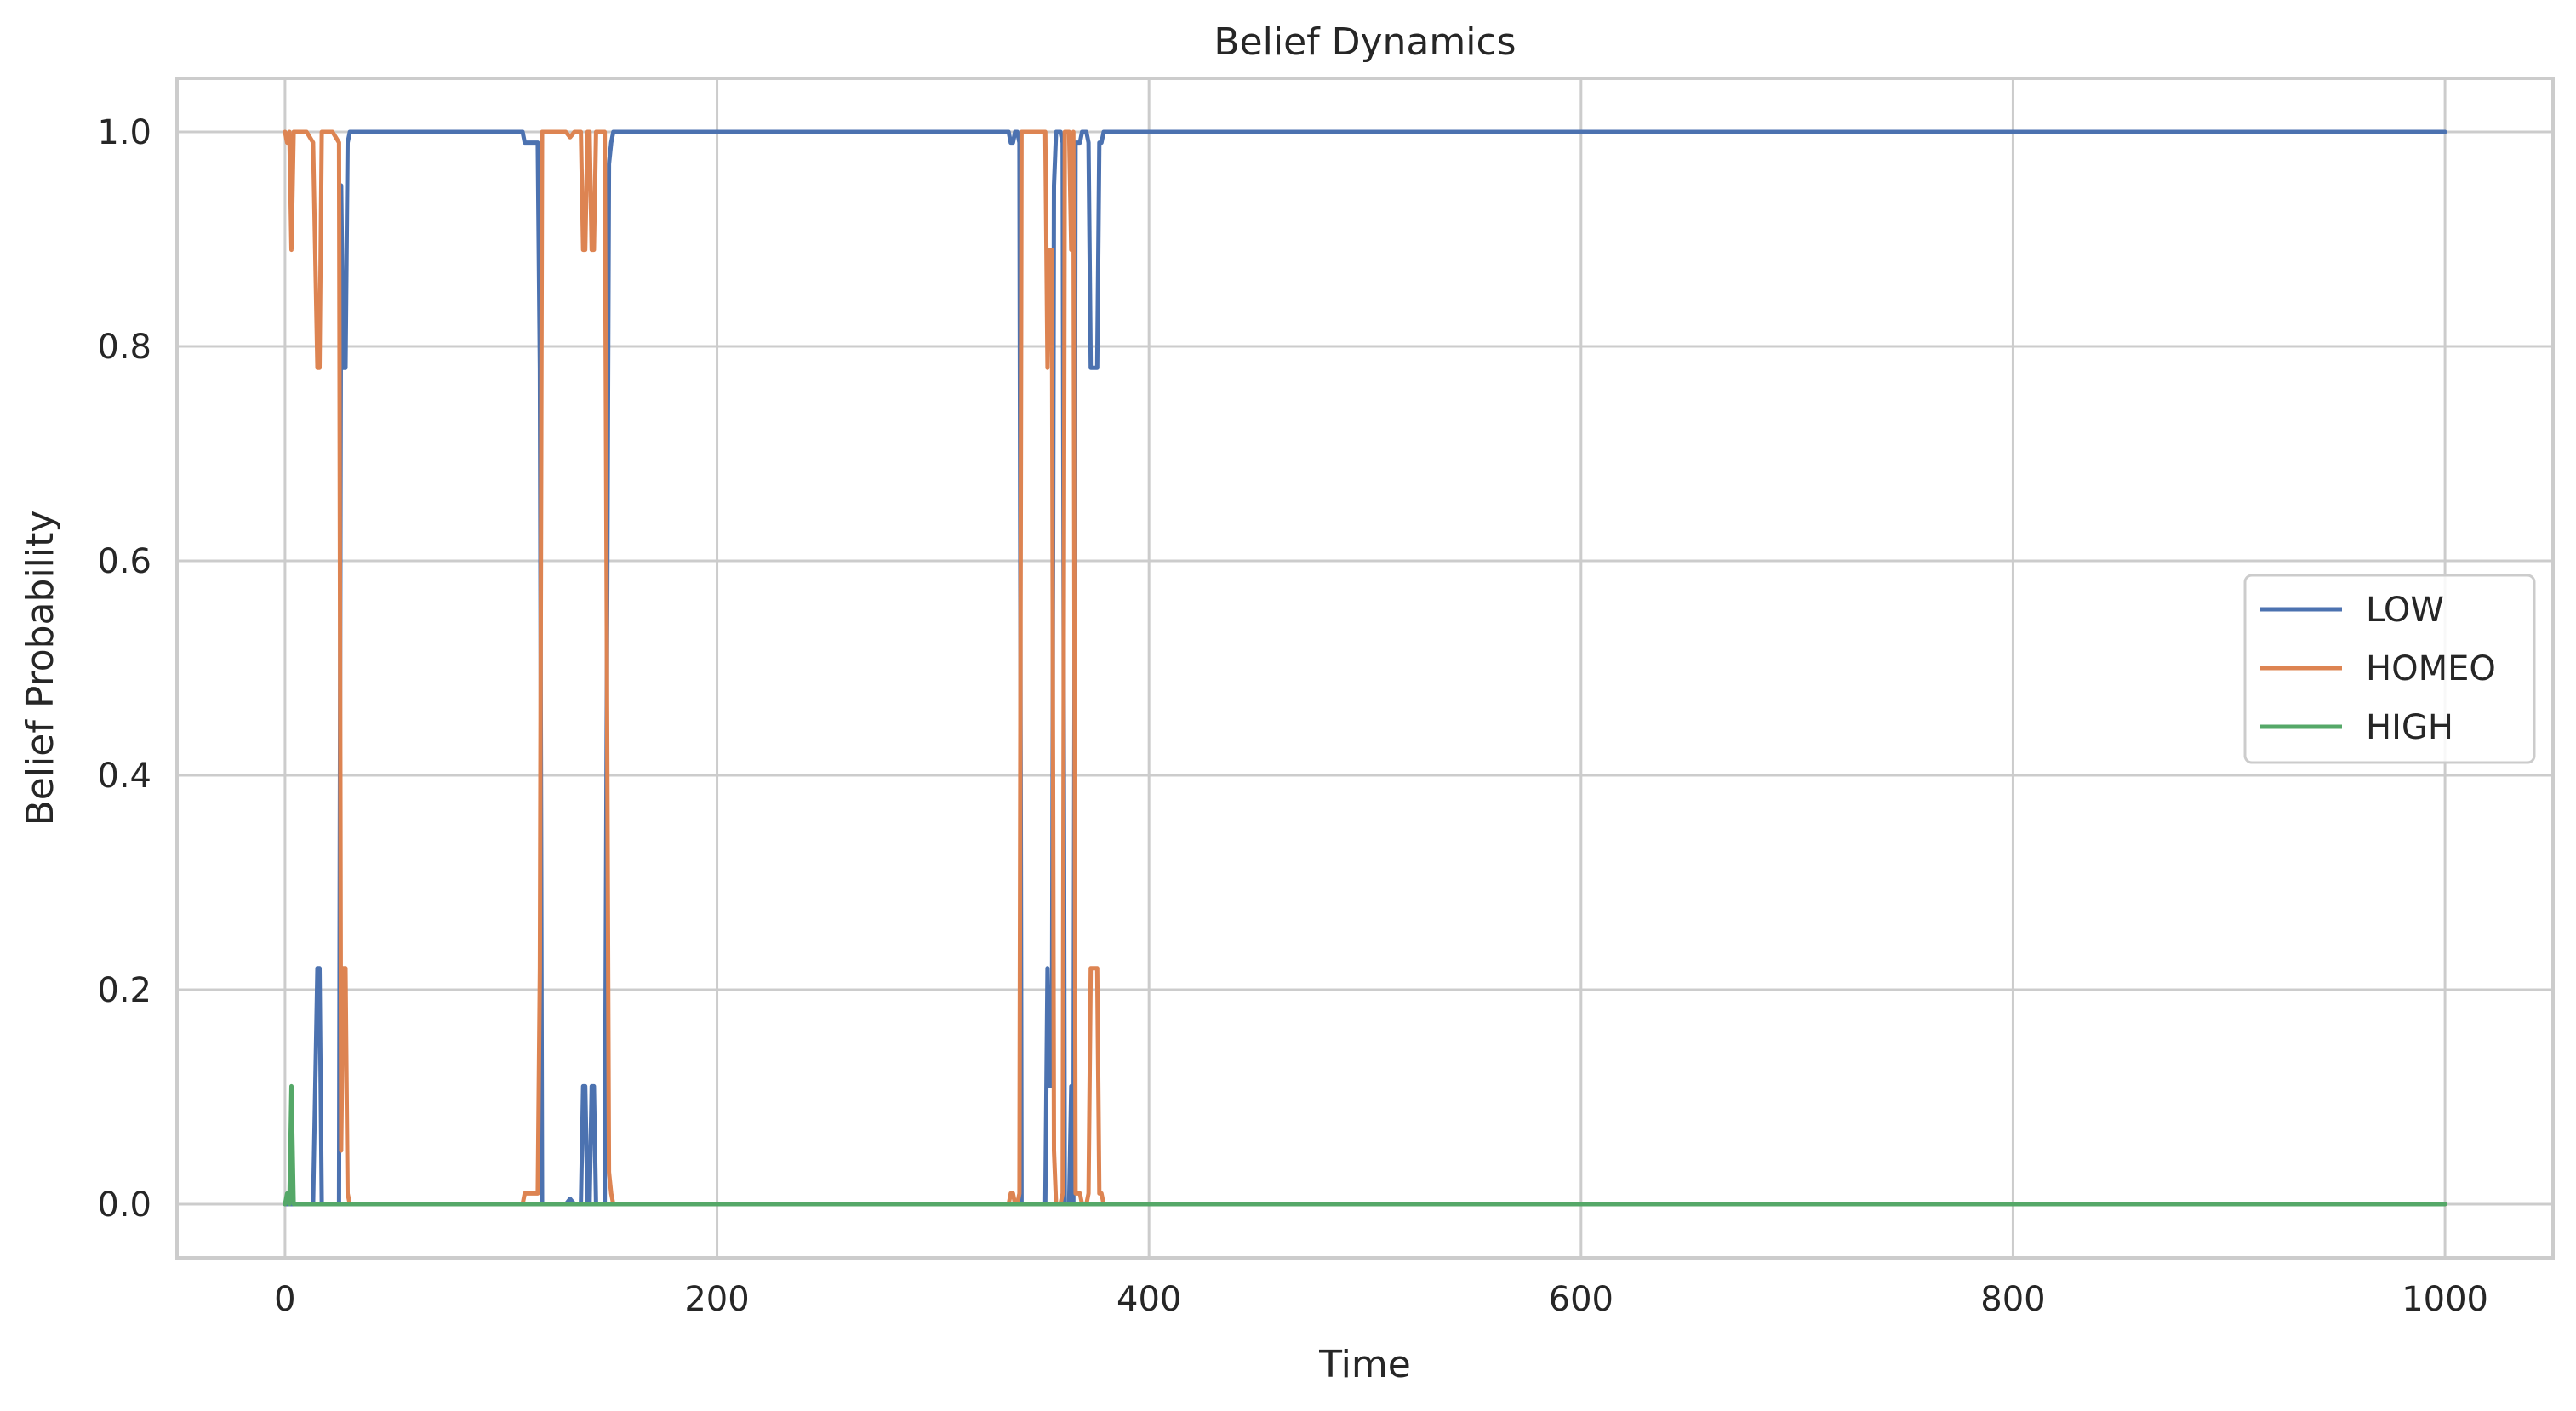 The width and height of the screenshot is (2576, 1411). What do you see at coordinates (124, 990) in the screenshot?
I see `y-tick-label: 0.2` at bounding box center [124, 990].